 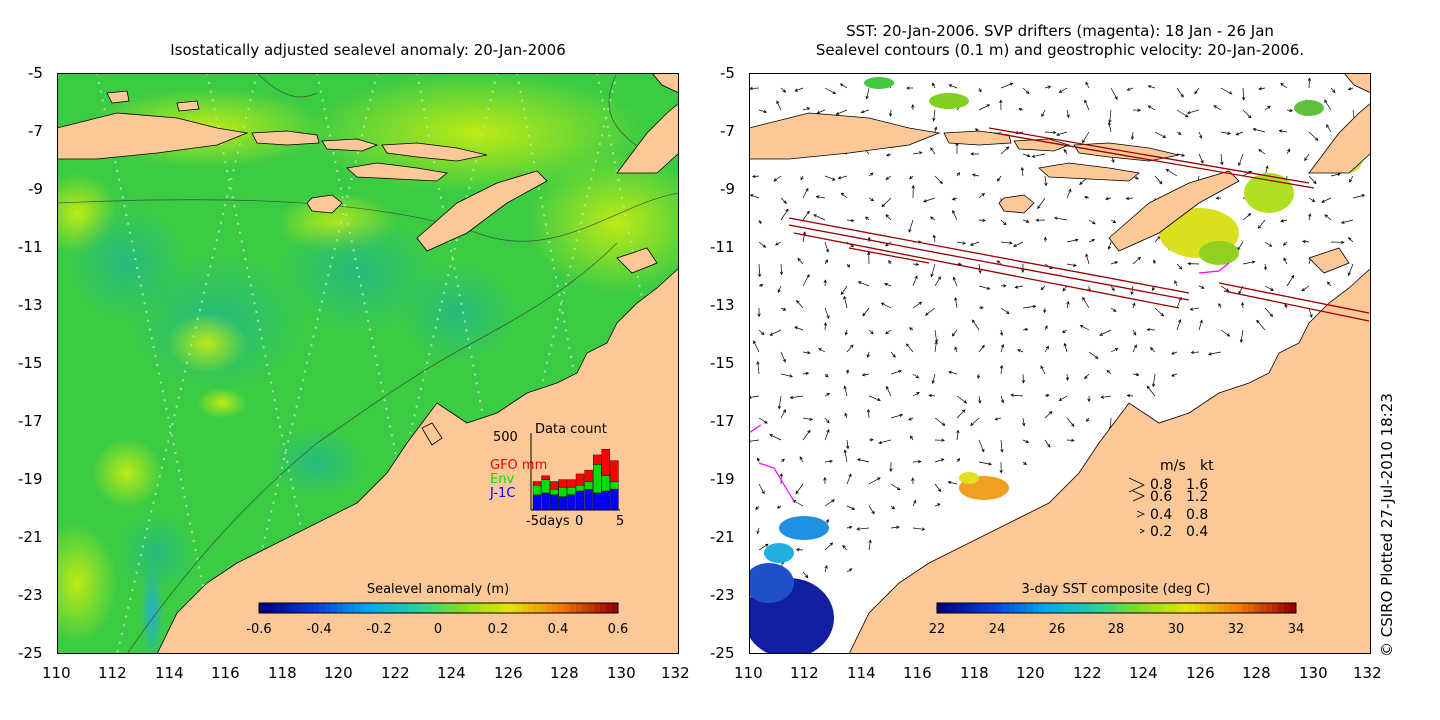 I want to click on right-x-tick: 116, so click(x=917, y=673).